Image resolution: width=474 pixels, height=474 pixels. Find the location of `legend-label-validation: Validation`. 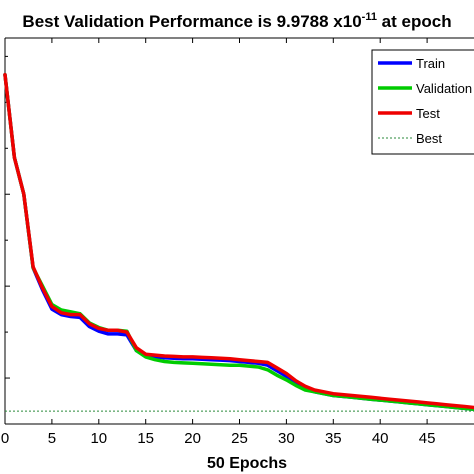

legend-label-validation: Validation is located at coordinates (444, 88).